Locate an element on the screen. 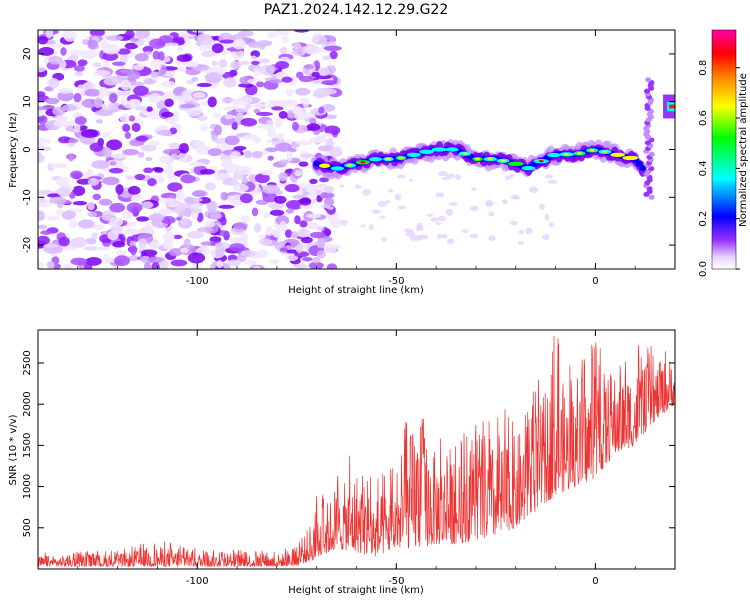 This screenshot has height=600, width=750. track-core is located at coordinates (643, 168).